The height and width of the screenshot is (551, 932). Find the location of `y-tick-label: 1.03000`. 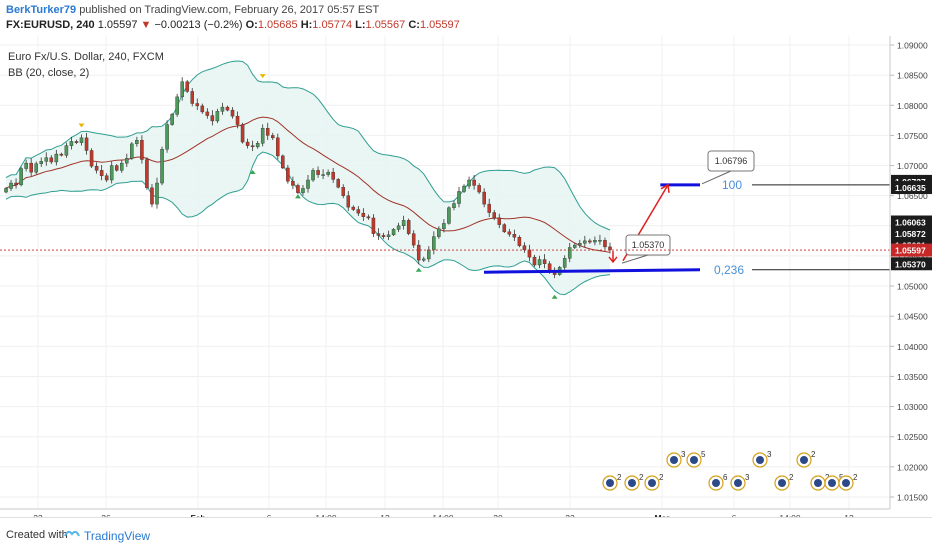

y-tick-label: 1.03000 is located at coordinates (912, 407).